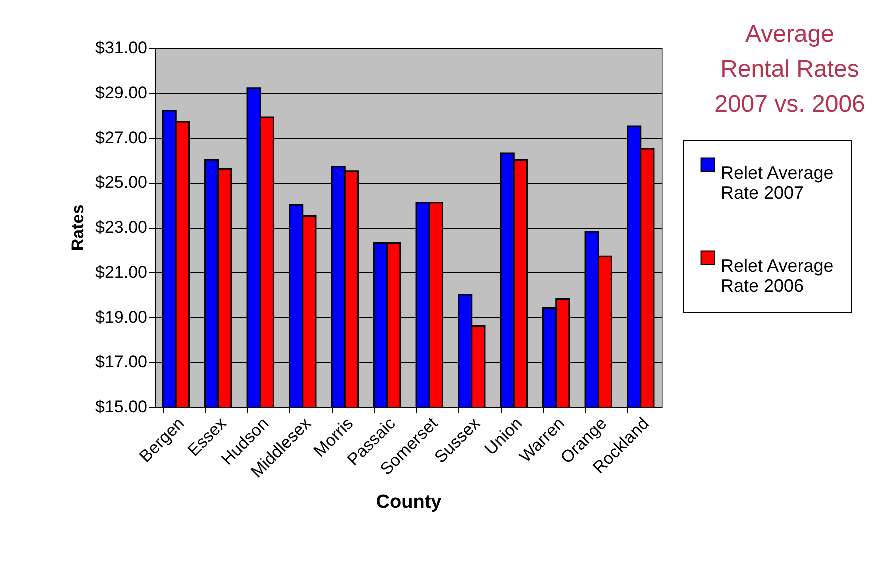  What do you see at coordinates (122, 227) in the screenshot?
I see `y-tick-label: $23.00` at bounding box center [122, 227].